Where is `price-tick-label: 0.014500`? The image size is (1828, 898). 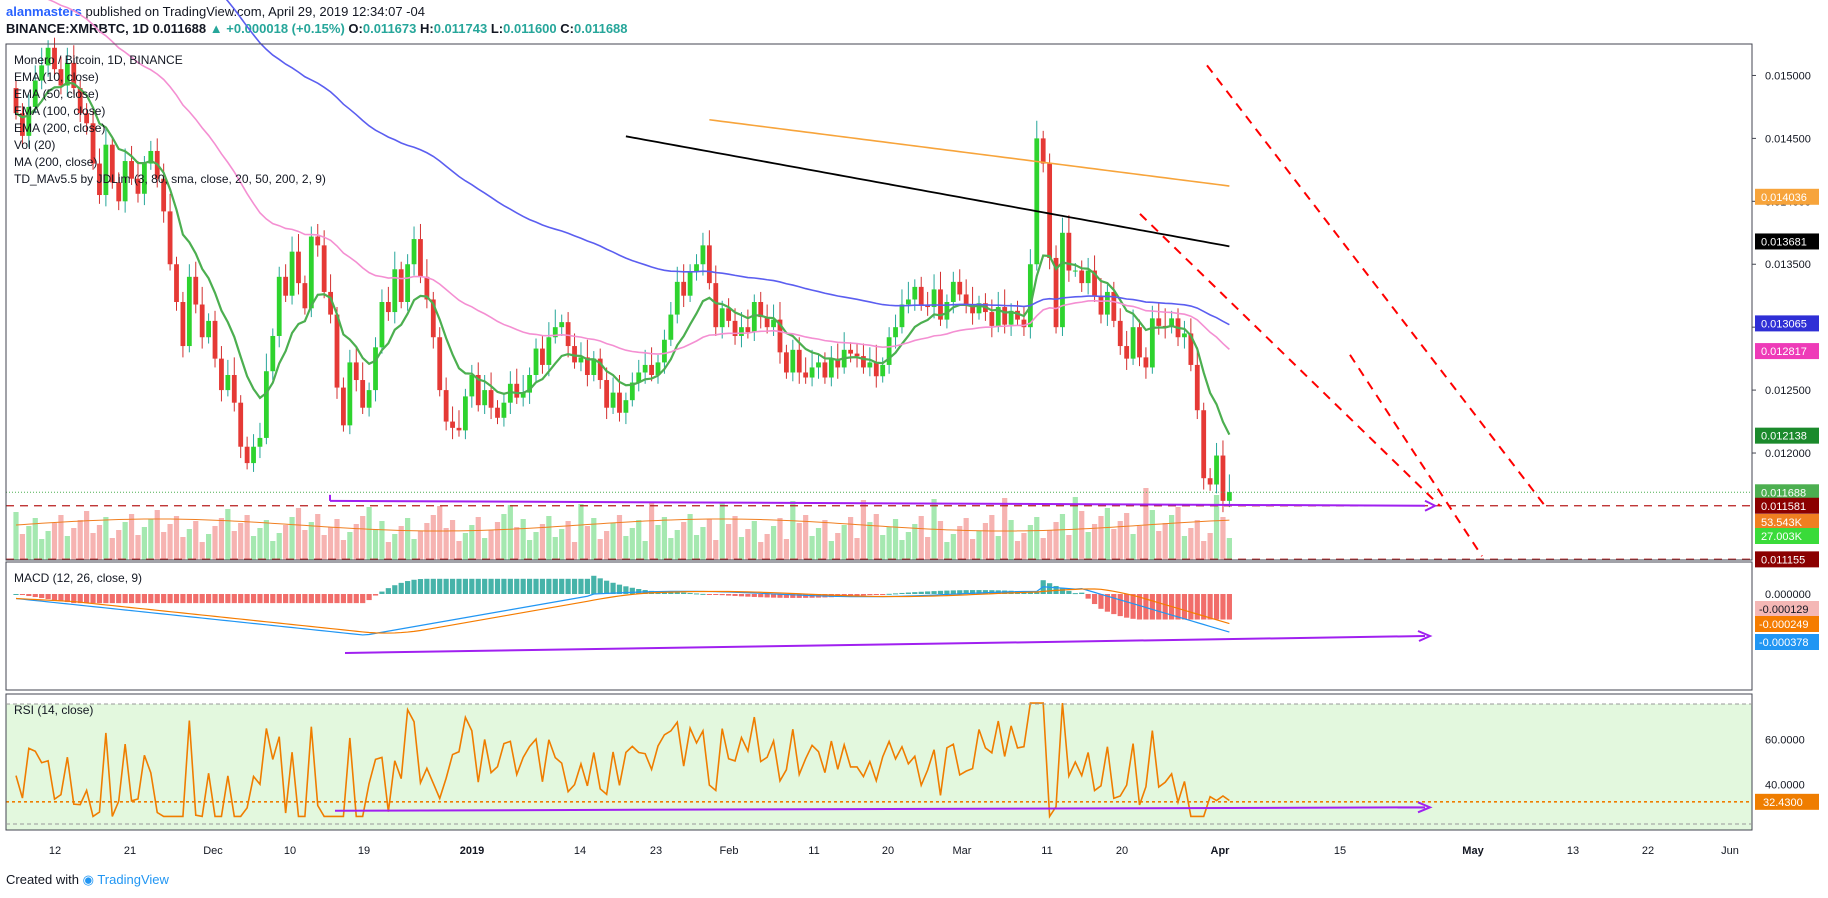 price-tick-label: 0.014500 is located at coordinates (1788, 139).